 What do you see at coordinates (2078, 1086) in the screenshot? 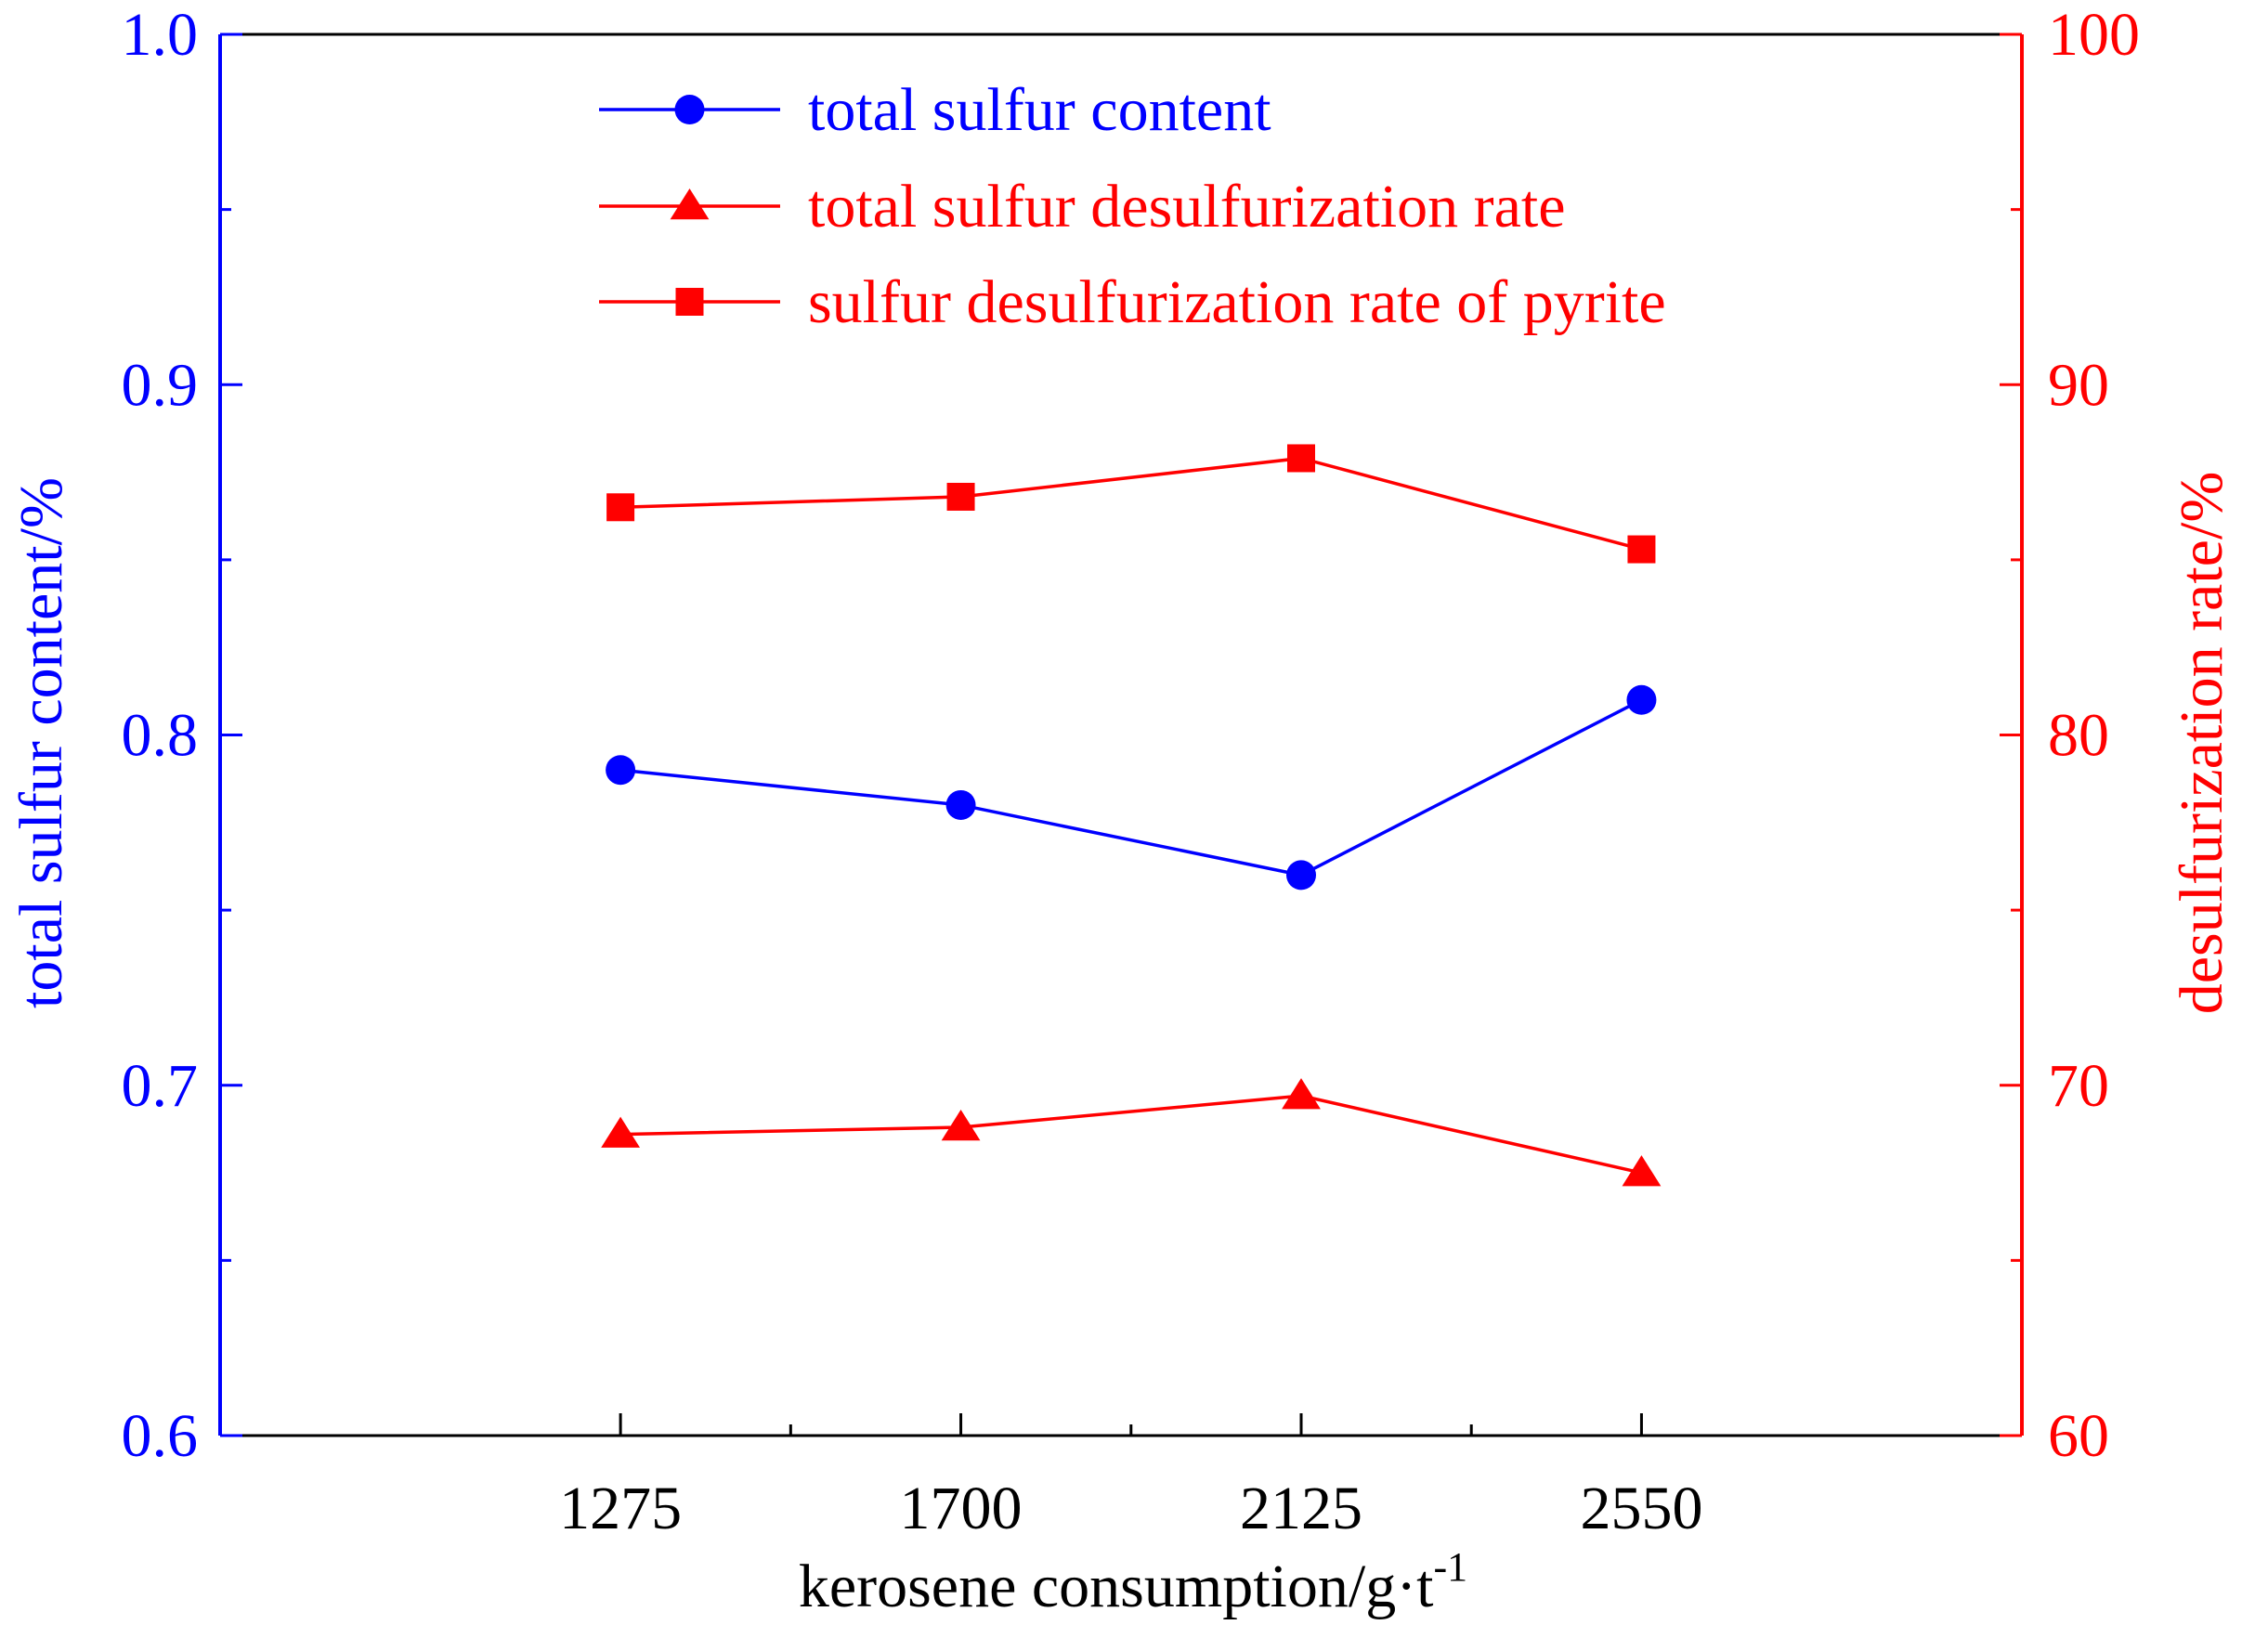
I see `right-tick-label: 70` at bounding box center [2078, 1086].